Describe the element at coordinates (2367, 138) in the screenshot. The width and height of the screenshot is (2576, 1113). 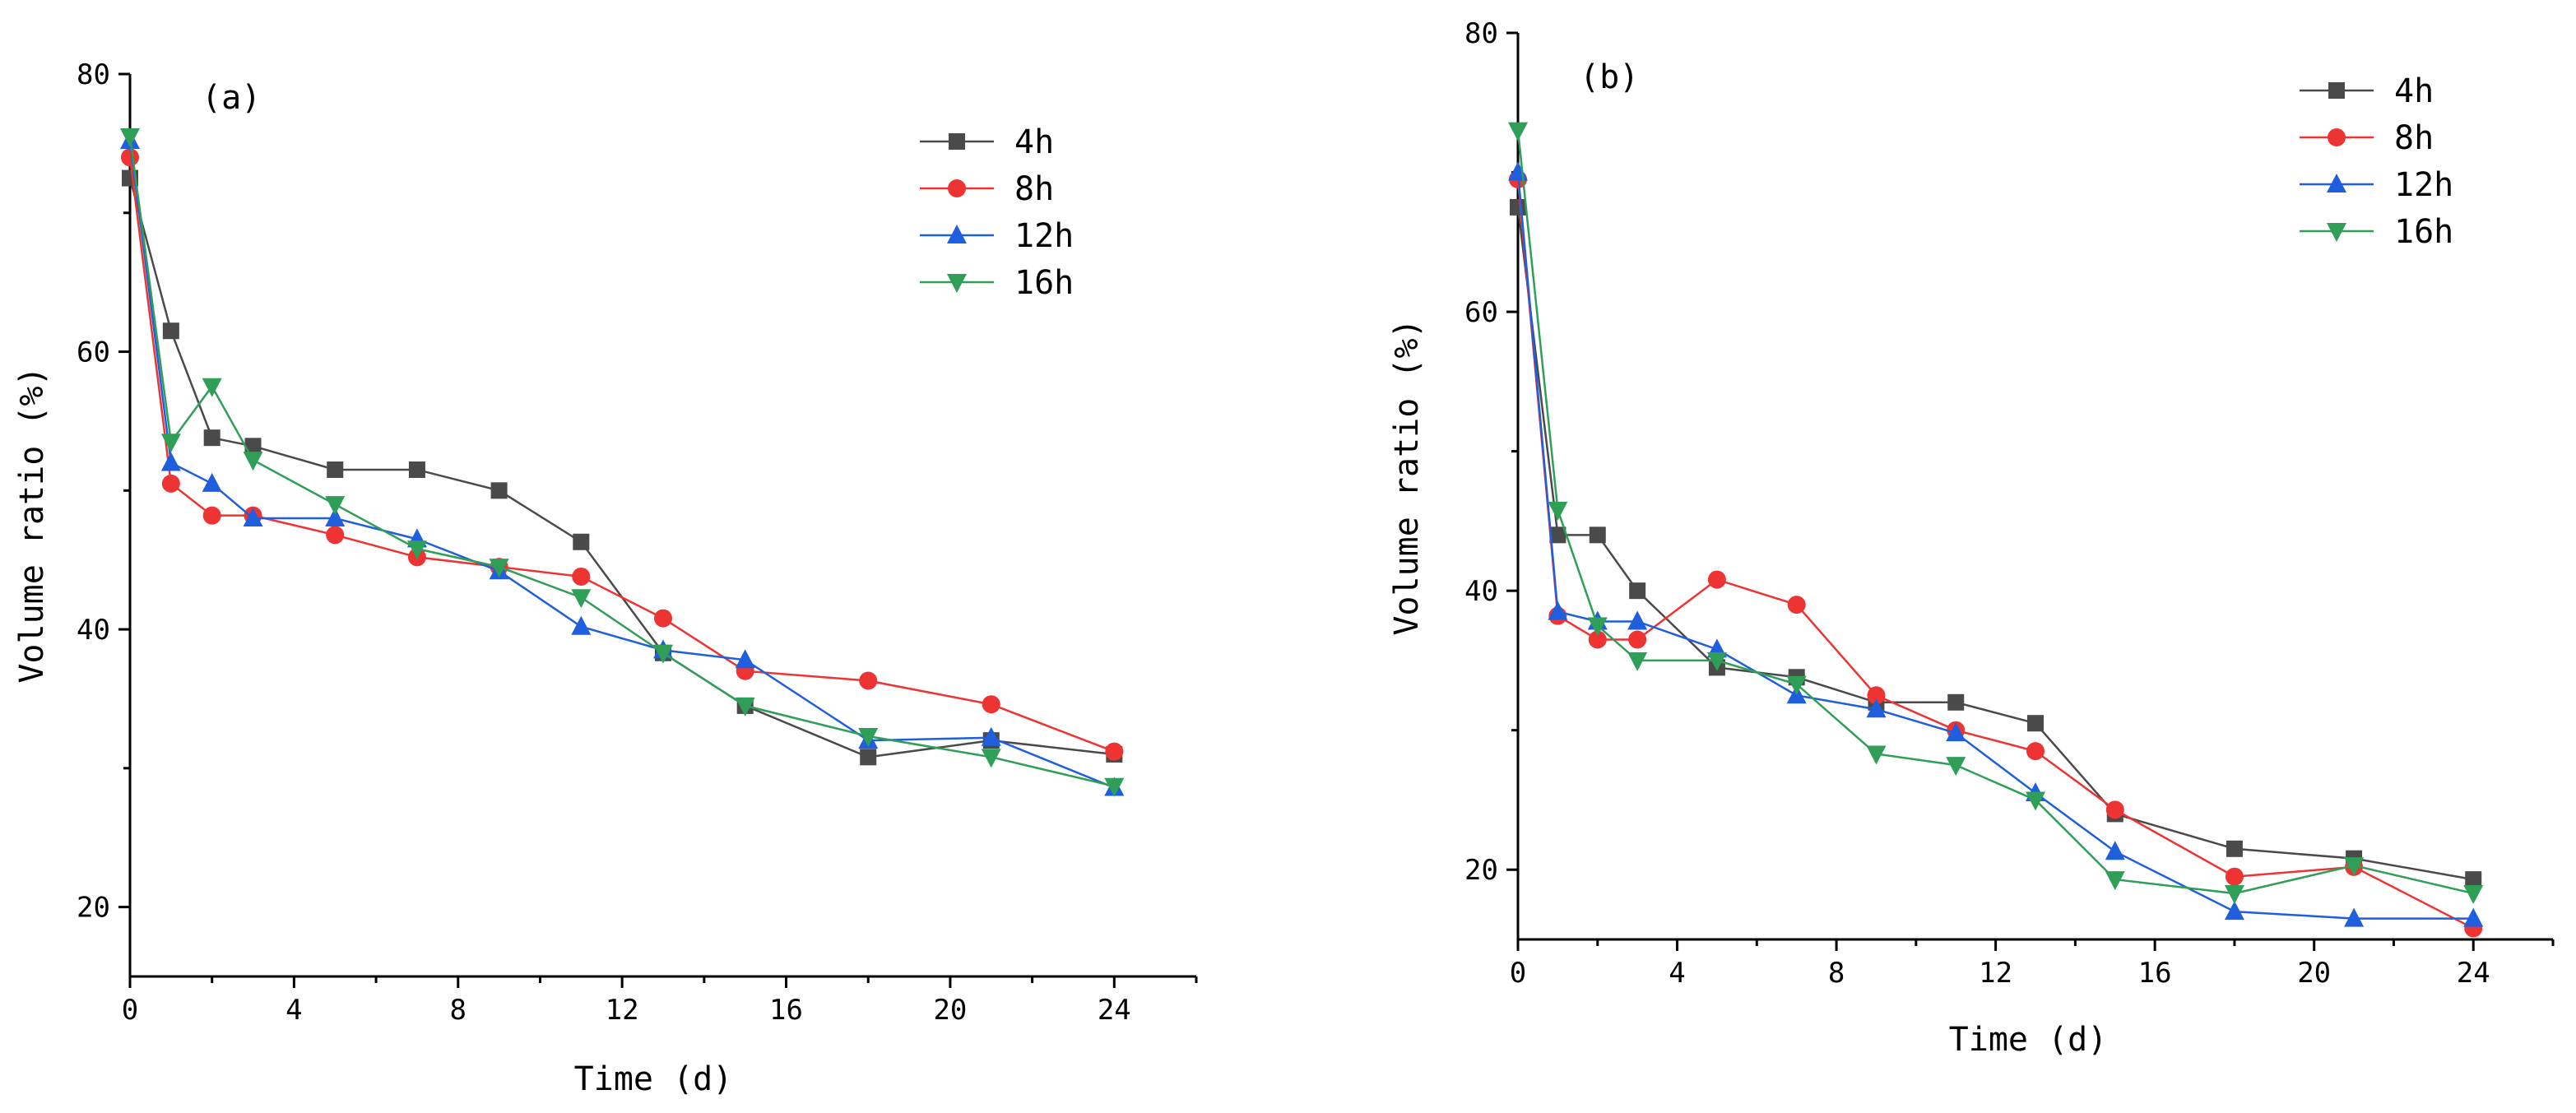
I see `legend-item-8h: 8h` at that location.